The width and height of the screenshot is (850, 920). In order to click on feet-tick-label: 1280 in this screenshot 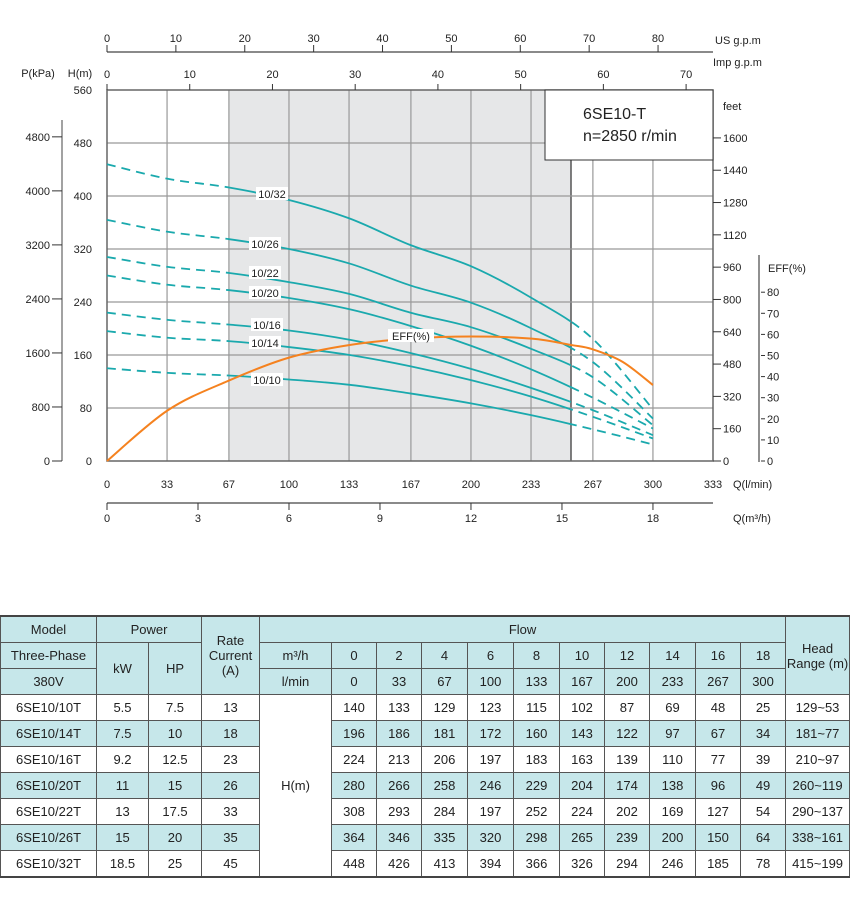, I will do `click(735, 204)`.